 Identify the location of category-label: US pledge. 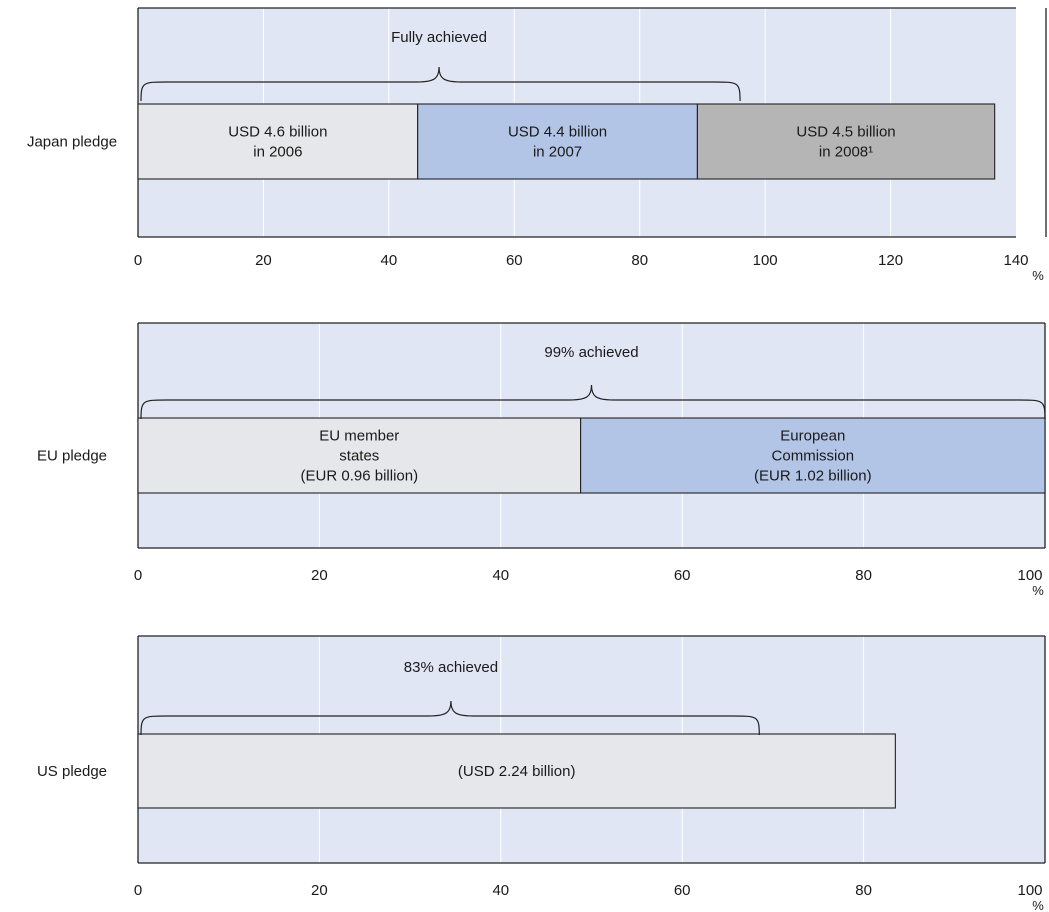
(72, 771).